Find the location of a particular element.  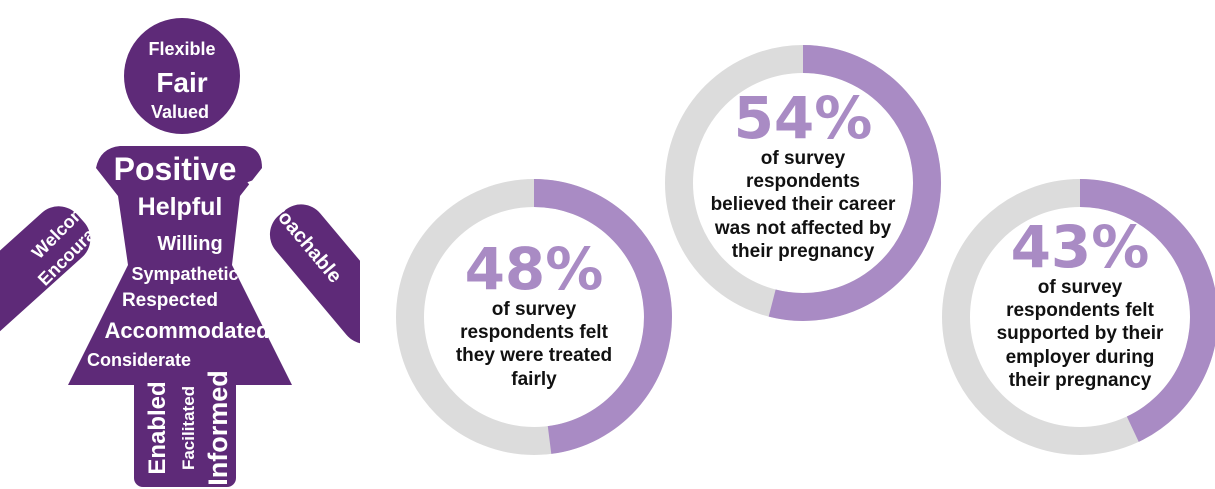

word-accommodated: Accommodated is located at coordinates (186, 330).